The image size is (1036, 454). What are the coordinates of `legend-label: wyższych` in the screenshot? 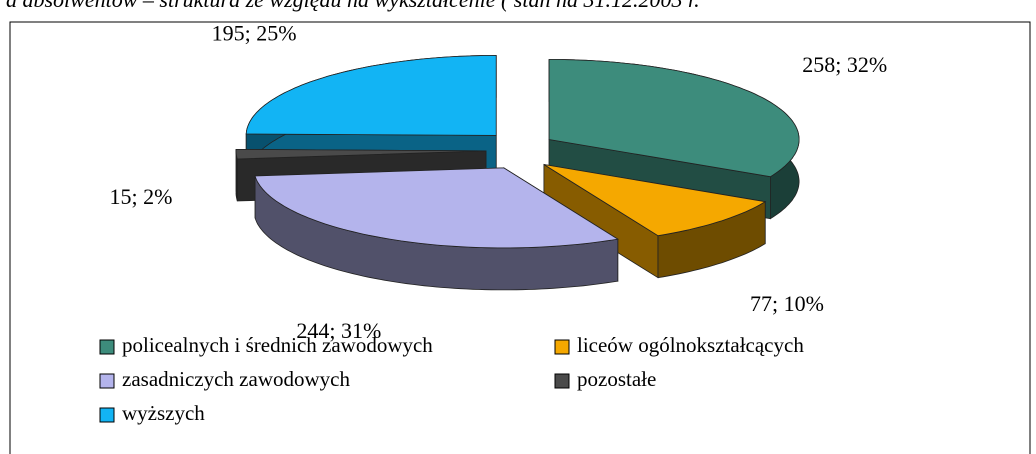 It's located at (163, 413).